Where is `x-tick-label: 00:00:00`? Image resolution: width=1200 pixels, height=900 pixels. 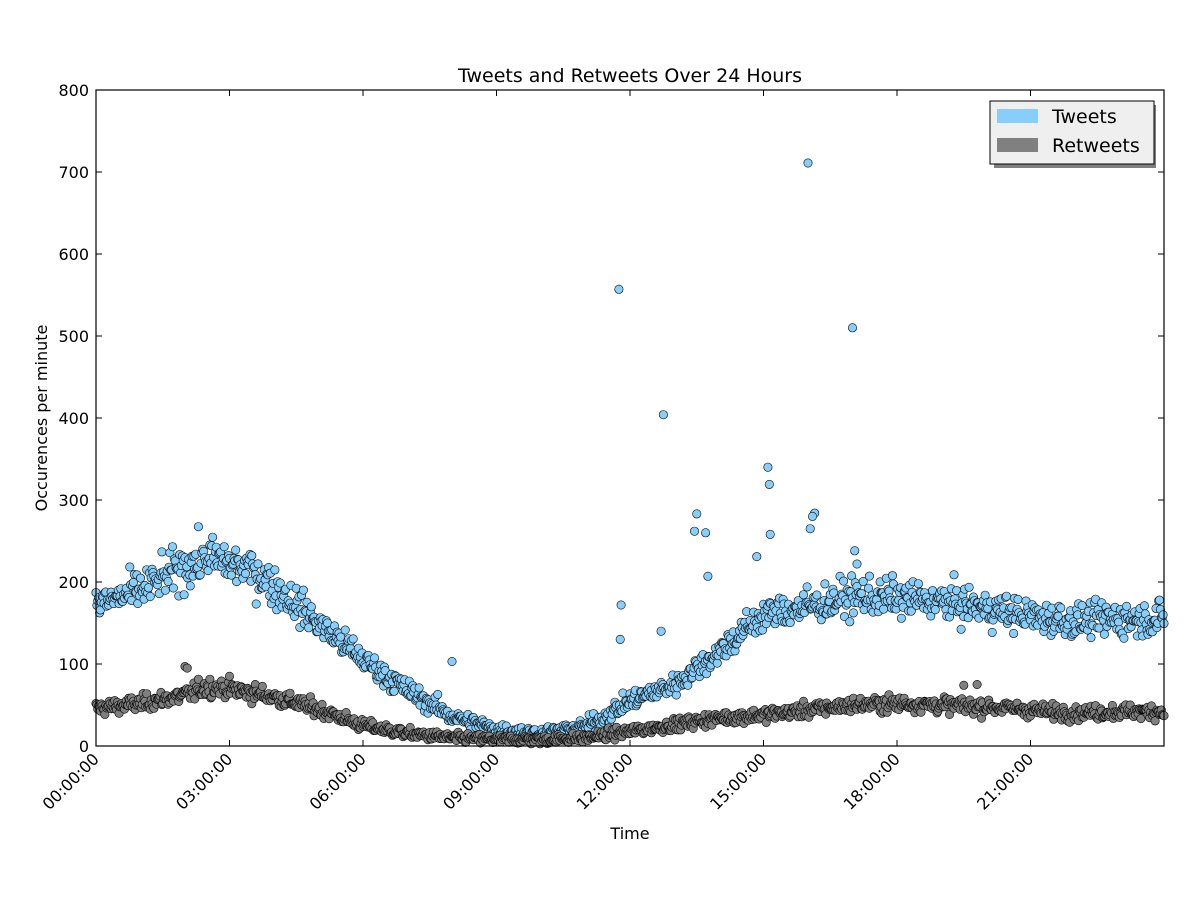
x-tick-label: 00:00:00 is located at coordinates (71, 781).